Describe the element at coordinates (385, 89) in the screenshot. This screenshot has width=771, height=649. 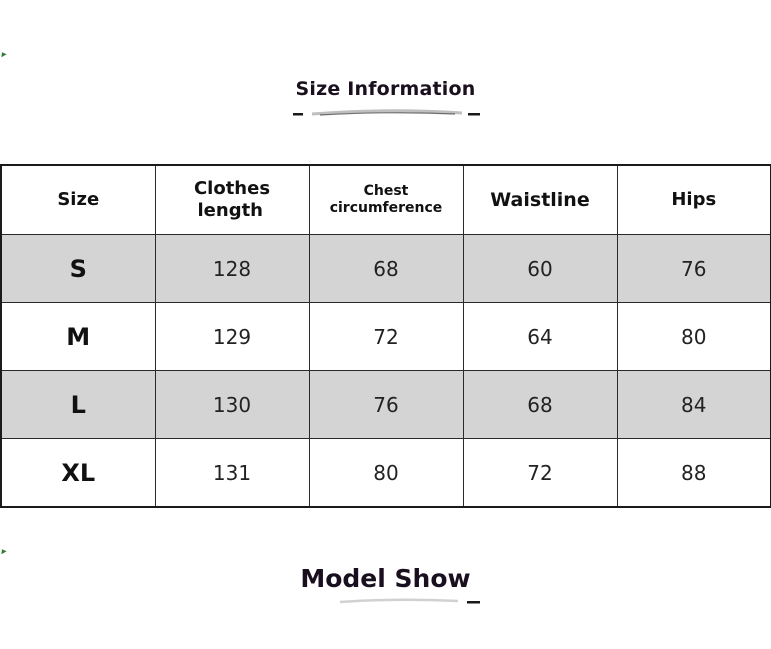
I see `size-information-title: Size Information` at that location.